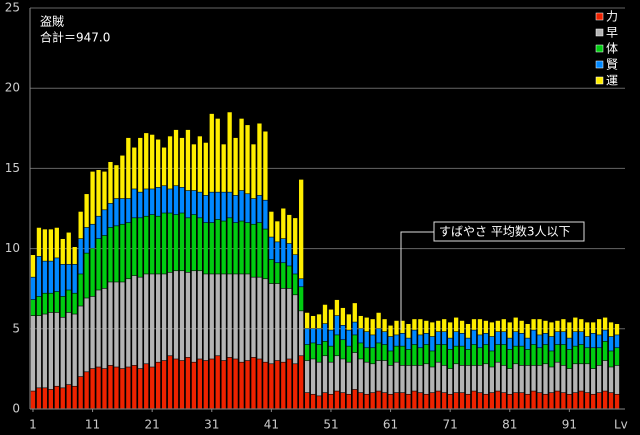 The height and width of the screenshot is (435, 640). Describe the element at coordinates (599, 80) in the screenshot. I see `legend-swatch` at that location.